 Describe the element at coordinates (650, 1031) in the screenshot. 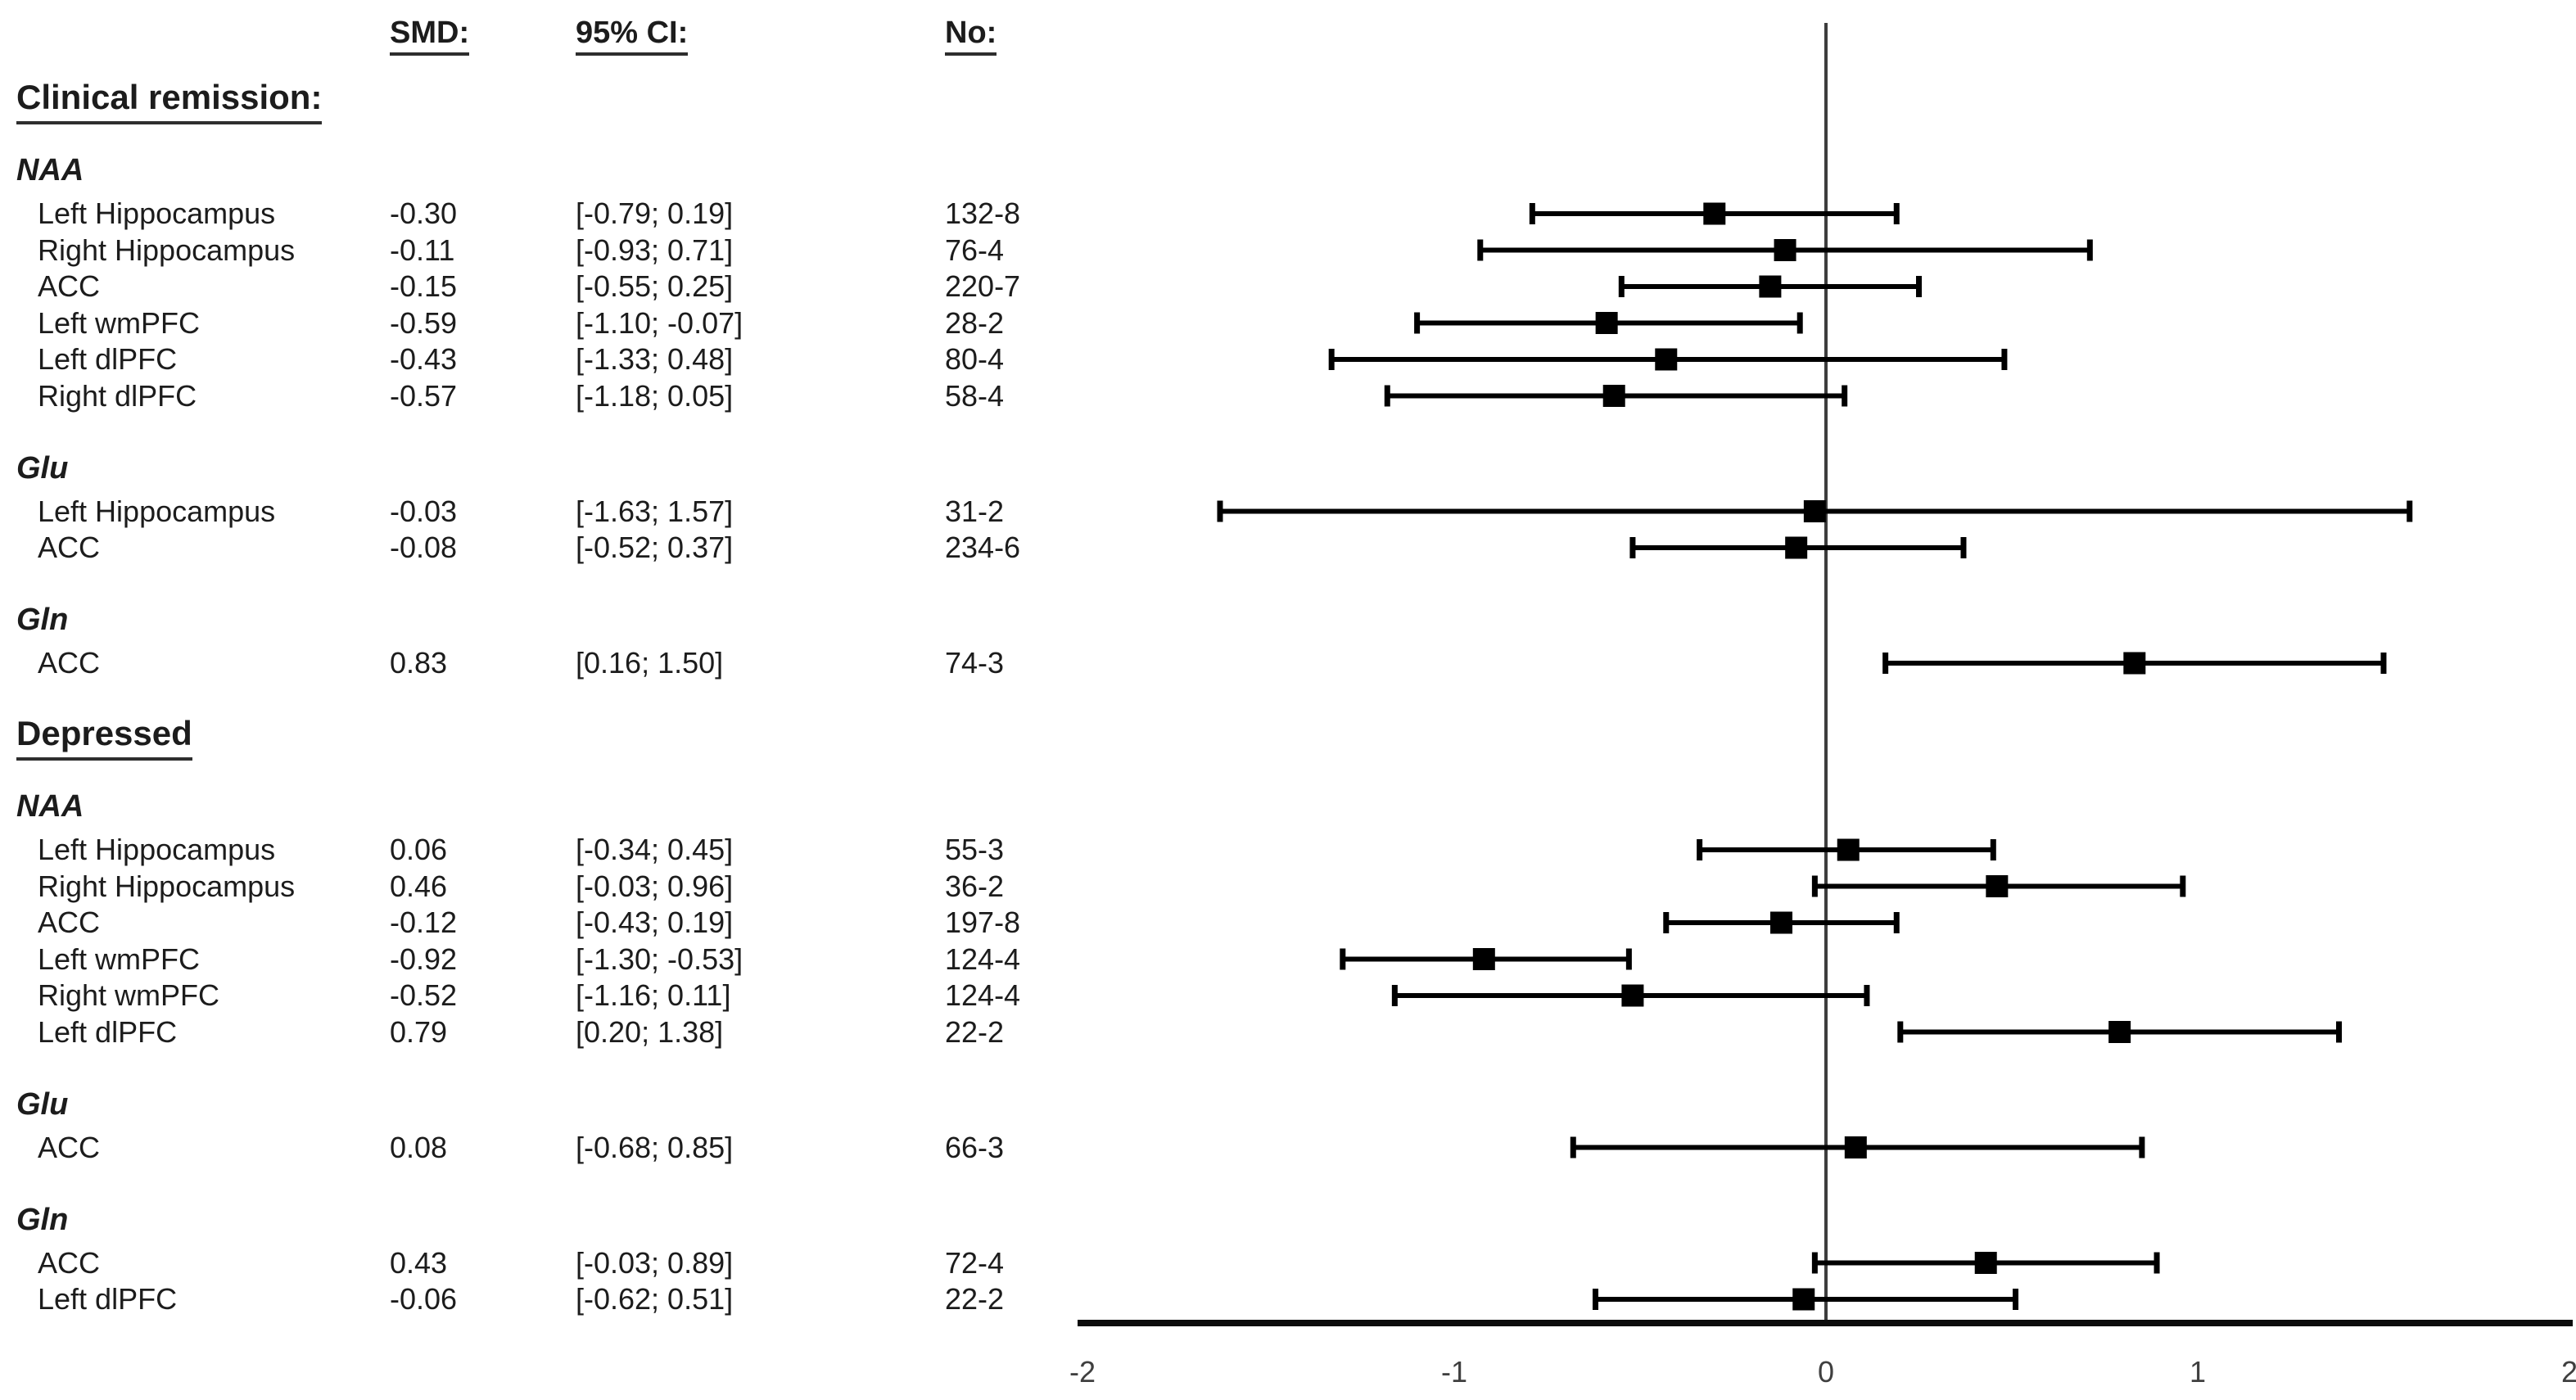

I see `row-ci-value: [0.20; 1.38]` at that location.